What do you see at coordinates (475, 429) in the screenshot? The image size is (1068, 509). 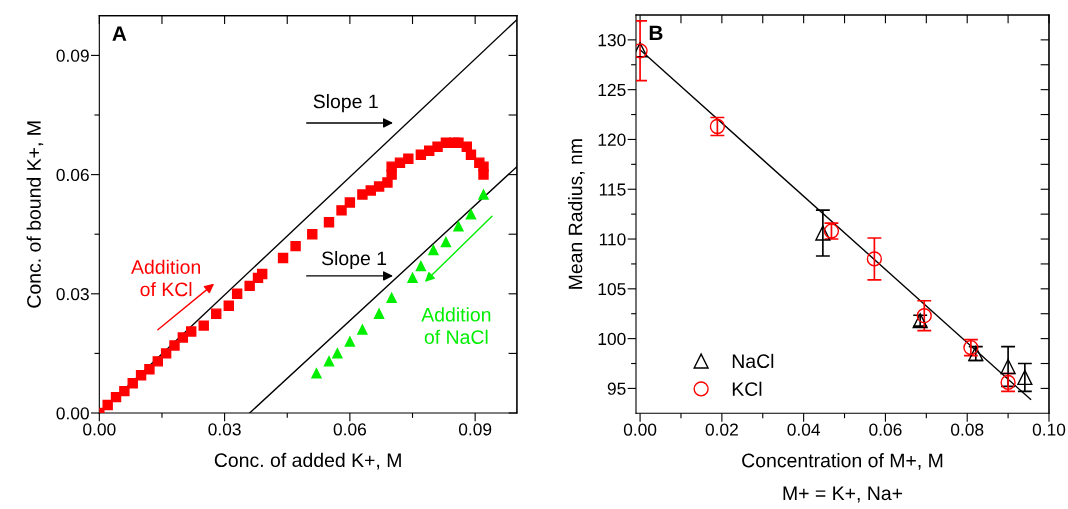 I see `x-tick-label: 0.09` at bounding box center [475, 429].